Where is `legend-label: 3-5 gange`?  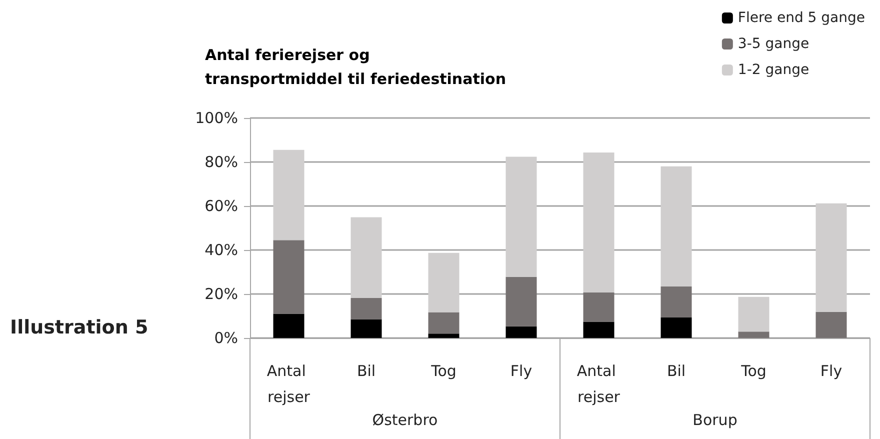
legend-label: 3-5 gange is located at coordinates (774, 44).